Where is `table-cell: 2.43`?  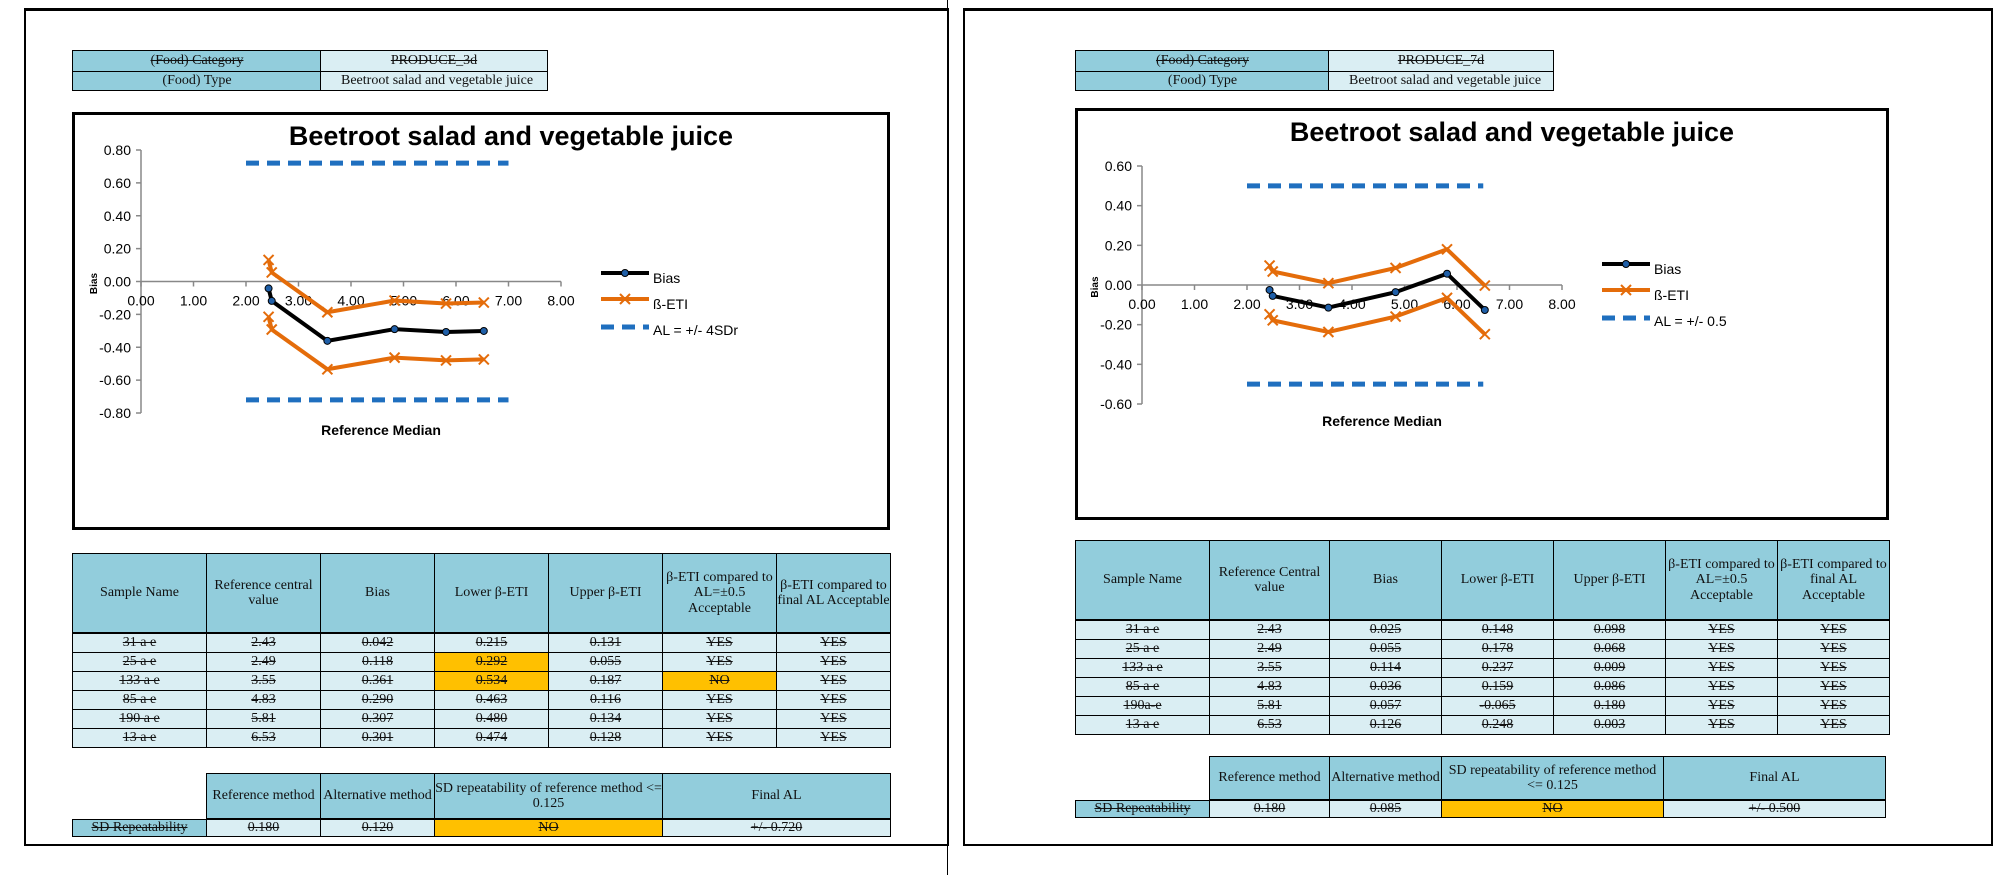
table-cell: 2.43 is located at coordinates (1269, 630).